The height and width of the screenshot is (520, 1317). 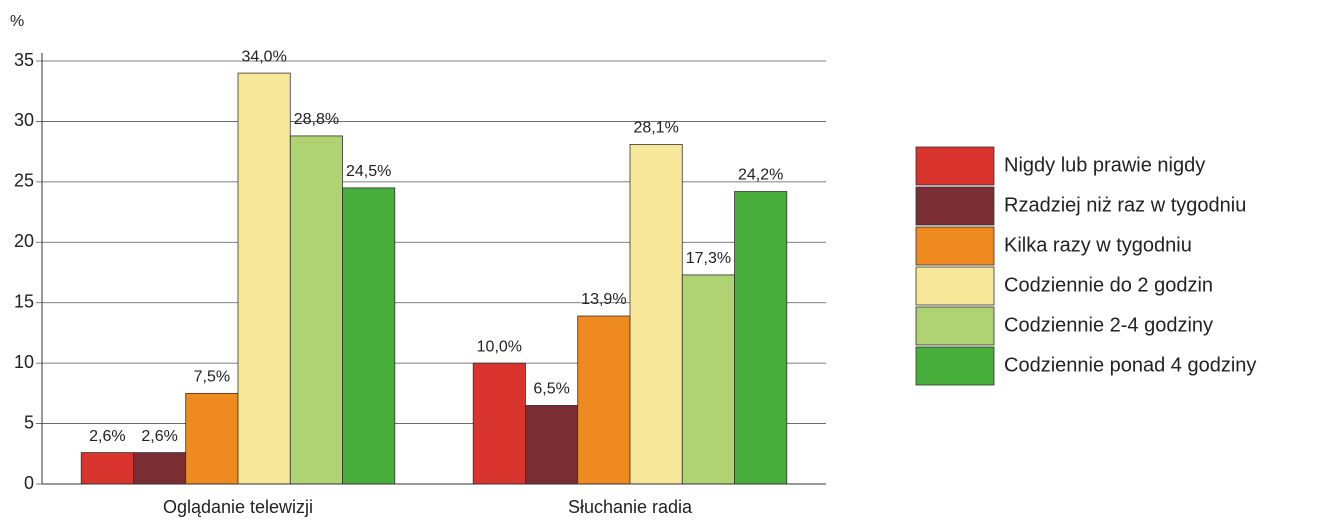 What do you see at coordinates (24, 60) in the screenshot?
I see `y-tick-label: 35` at bounding box center [24, 60].